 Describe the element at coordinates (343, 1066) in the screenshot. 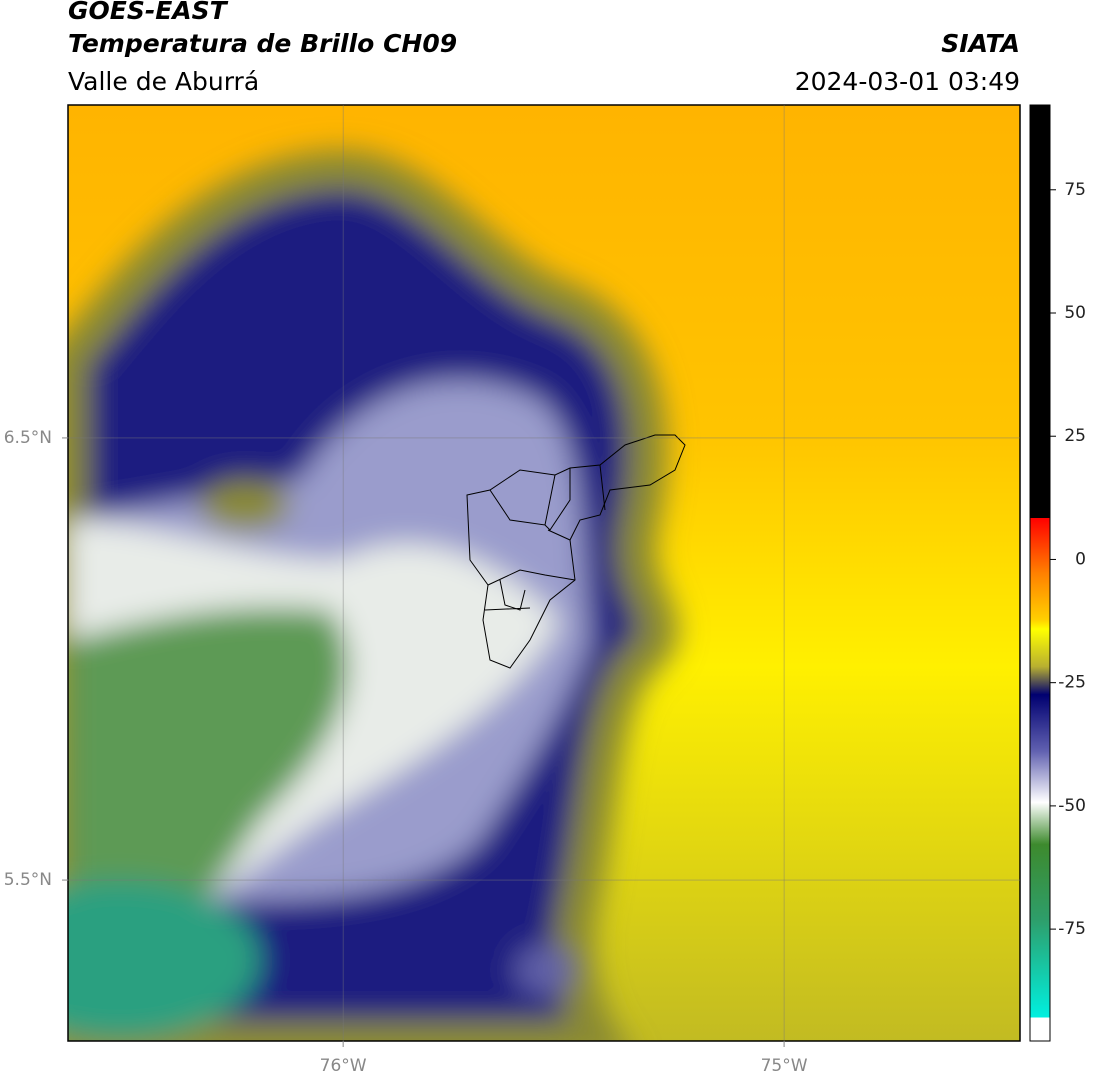

I see `x-tick-label: 76°W` at that location.